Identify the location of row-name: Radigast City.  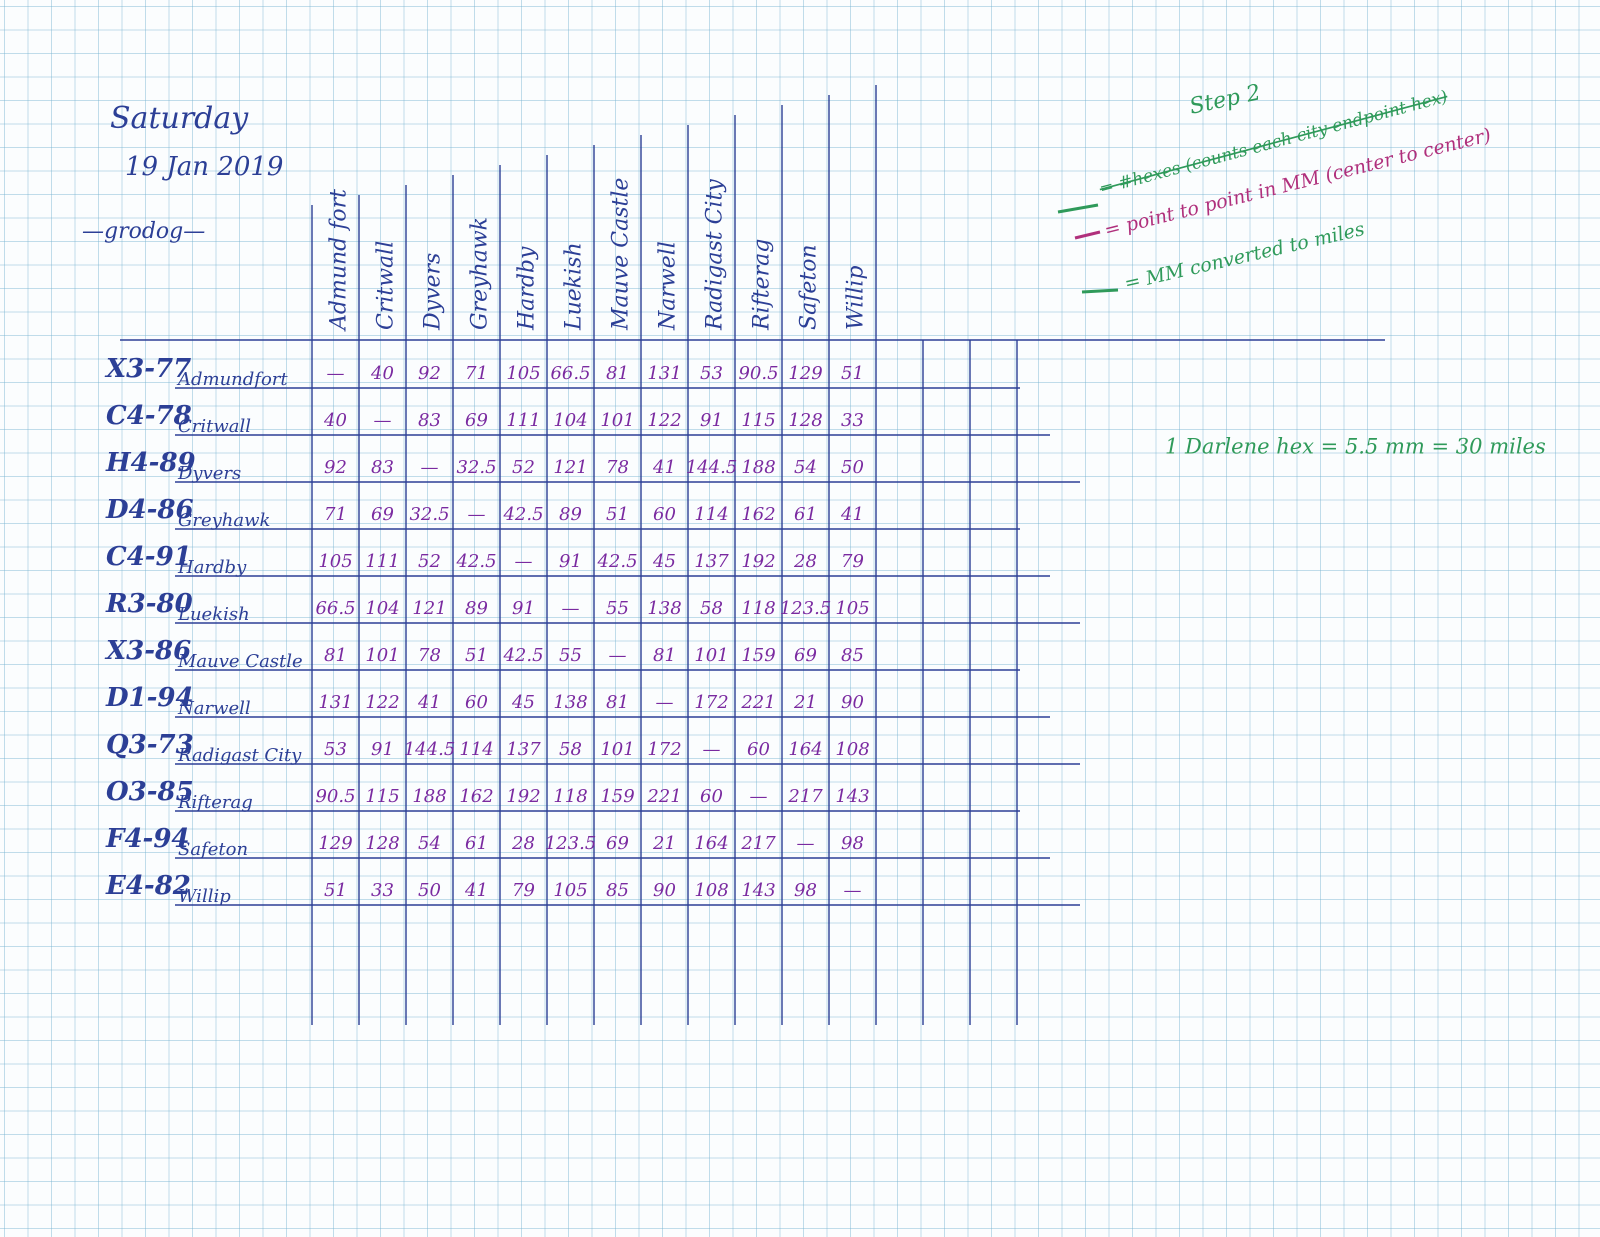
(239, 755).